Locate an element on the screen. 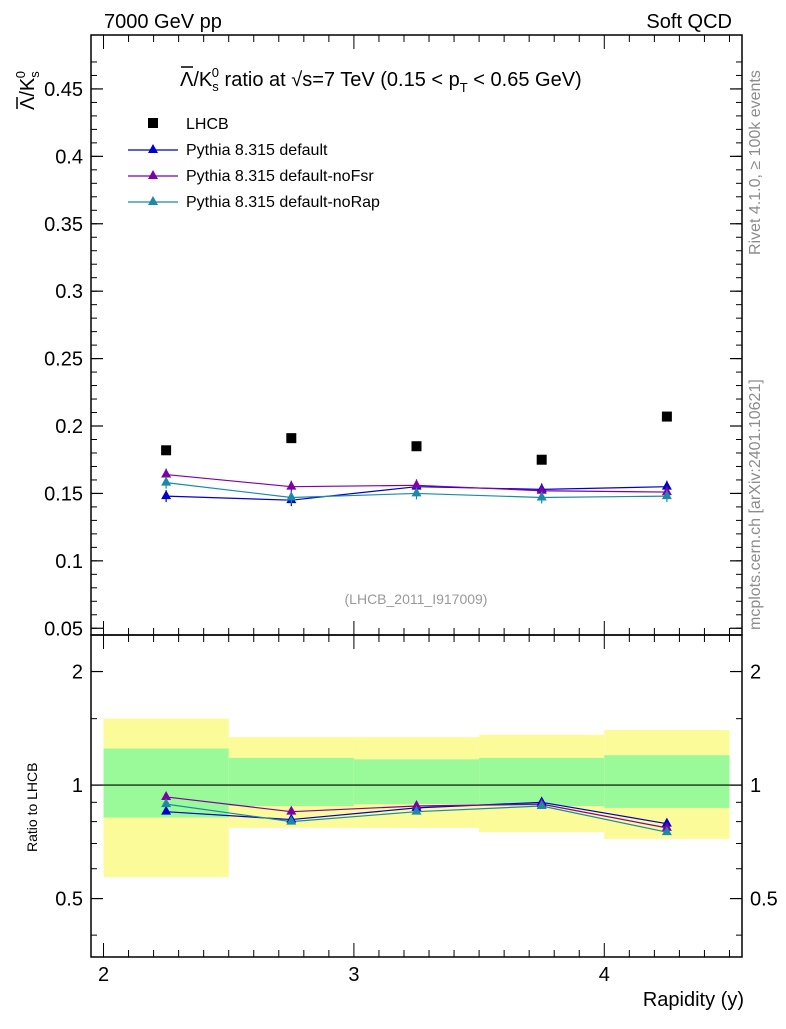  title-s: s is located at coordinates (215, 86).